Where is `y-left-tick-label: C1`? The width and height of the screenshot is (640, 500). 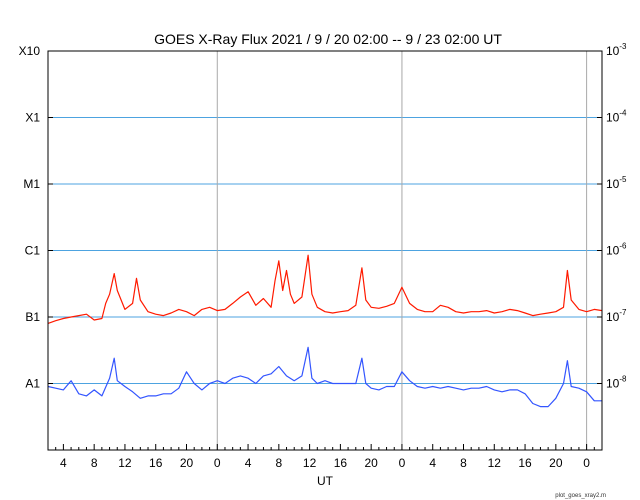 y-left-tick-label: C1 is located at coordinates (33, 251).